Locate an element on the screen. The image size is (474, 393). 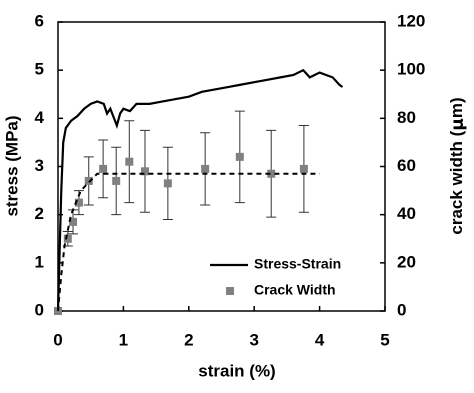
y-tick-label: 4 is located at coordinates (40, 117).